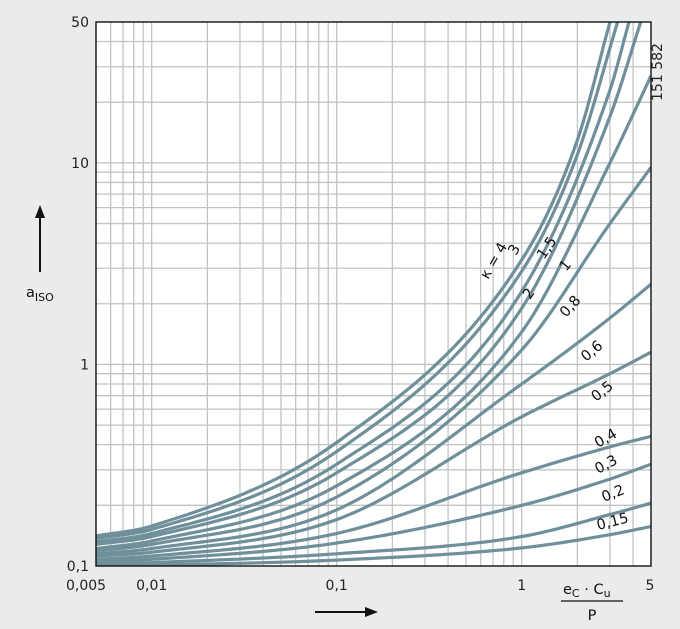 The width and height of the screenshot is (680, 629). What do you see at coordinates (592, 616) in the screenshot?
I see `x-label-denominator: P` at bounding box center [592, 616].